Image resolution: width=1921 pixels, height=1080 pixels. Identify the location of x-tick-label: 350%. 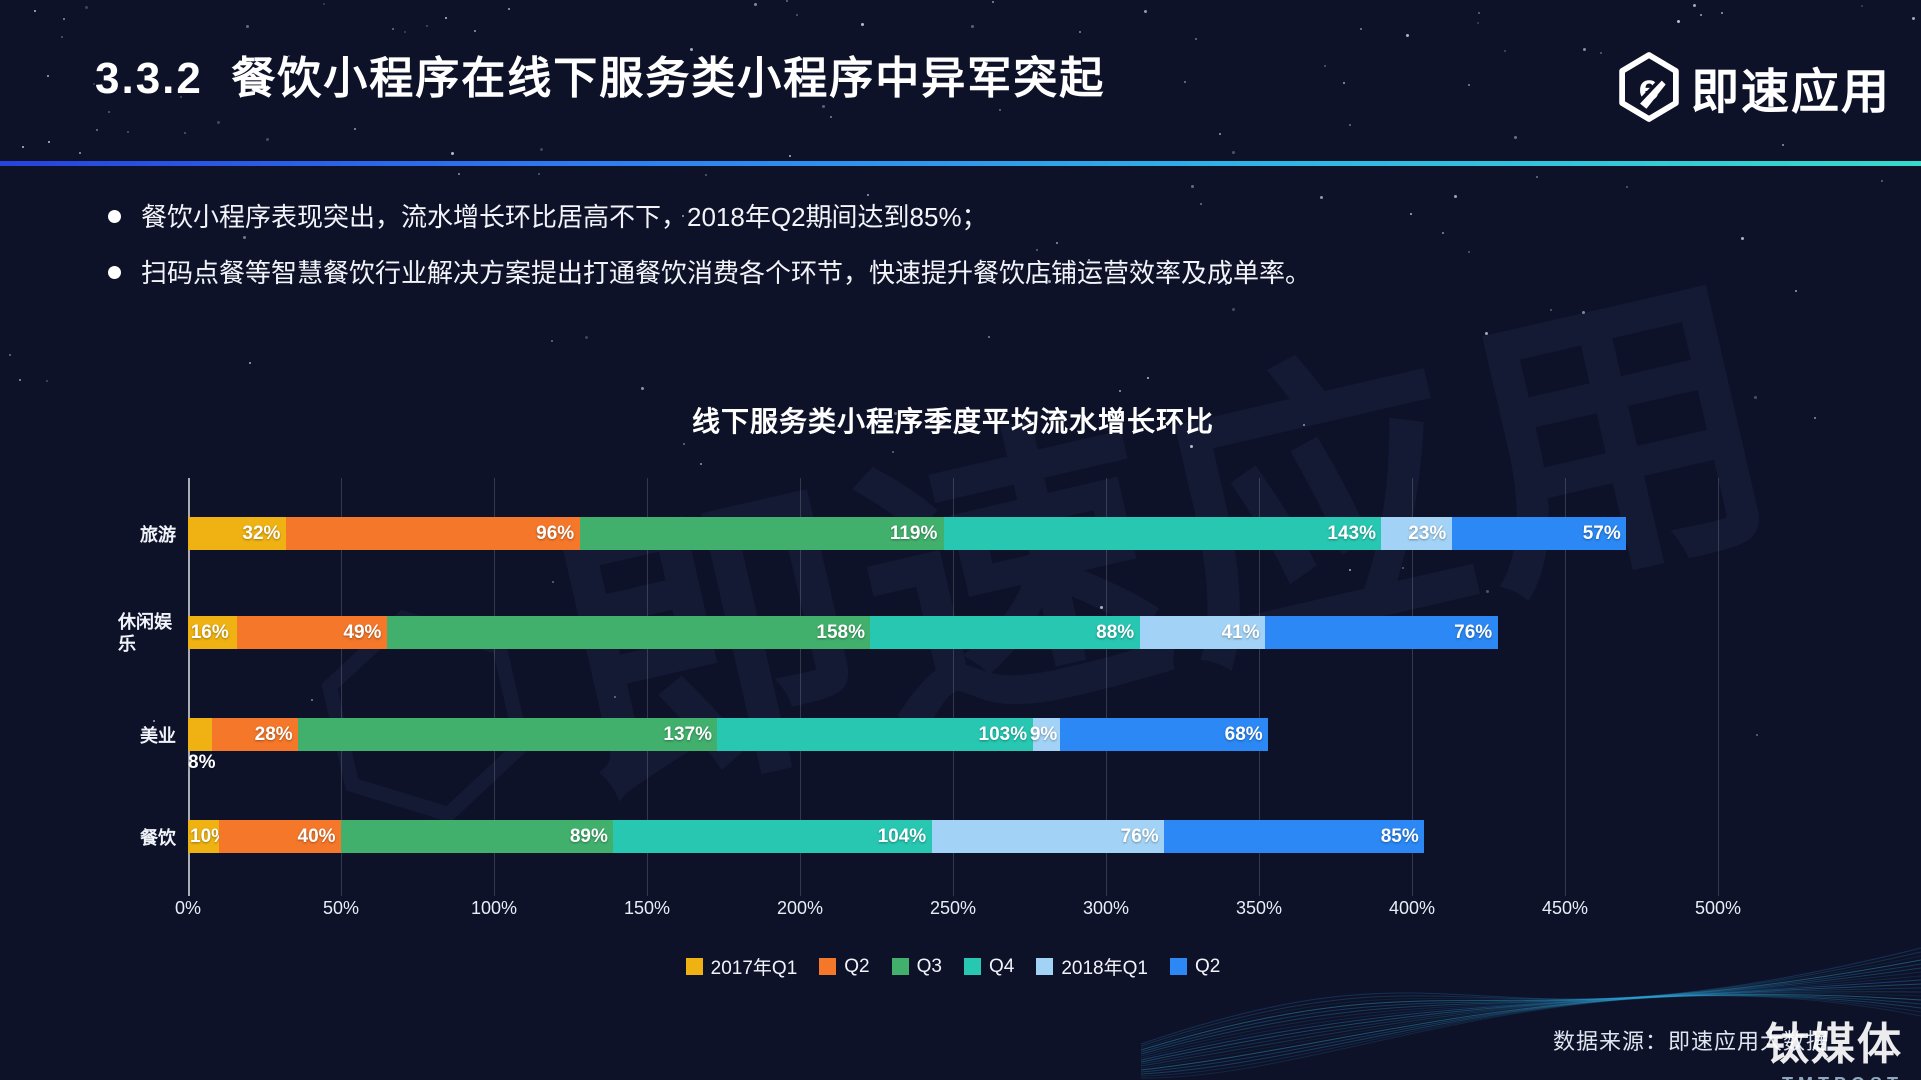
(1259, 908).